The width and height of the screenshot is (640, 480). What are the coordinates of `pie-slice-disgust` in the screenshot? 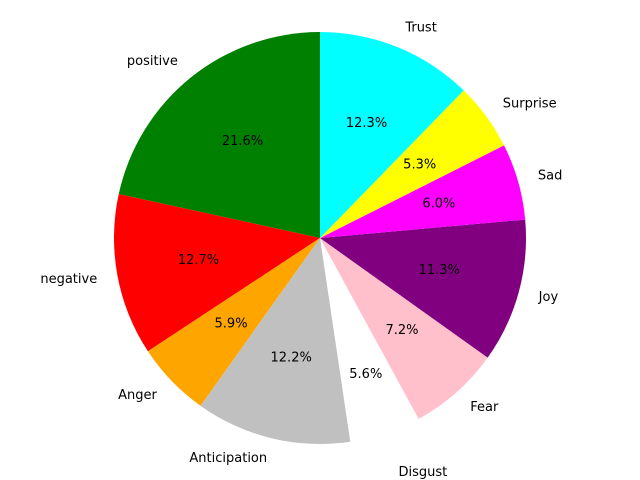 It's located at (376, 359).